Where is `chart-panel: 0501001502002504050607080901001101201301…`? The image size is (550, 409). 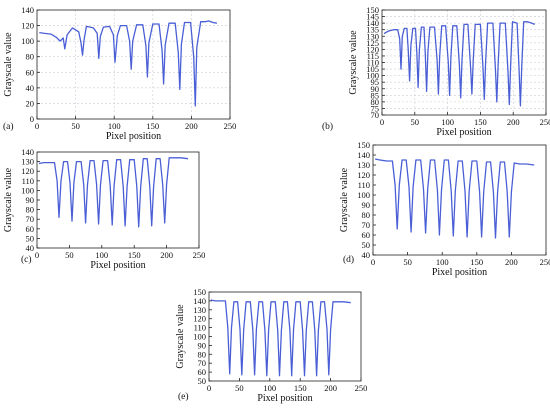
chart-panel: 0501001502002504050607080901001101201301… is located at coordinates (444, 209).